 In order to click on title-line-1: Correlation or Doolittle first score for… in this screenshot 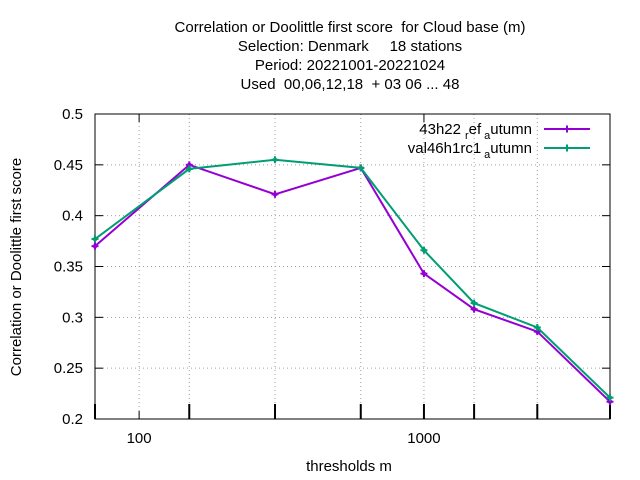, I will do `click(350, 27)`.